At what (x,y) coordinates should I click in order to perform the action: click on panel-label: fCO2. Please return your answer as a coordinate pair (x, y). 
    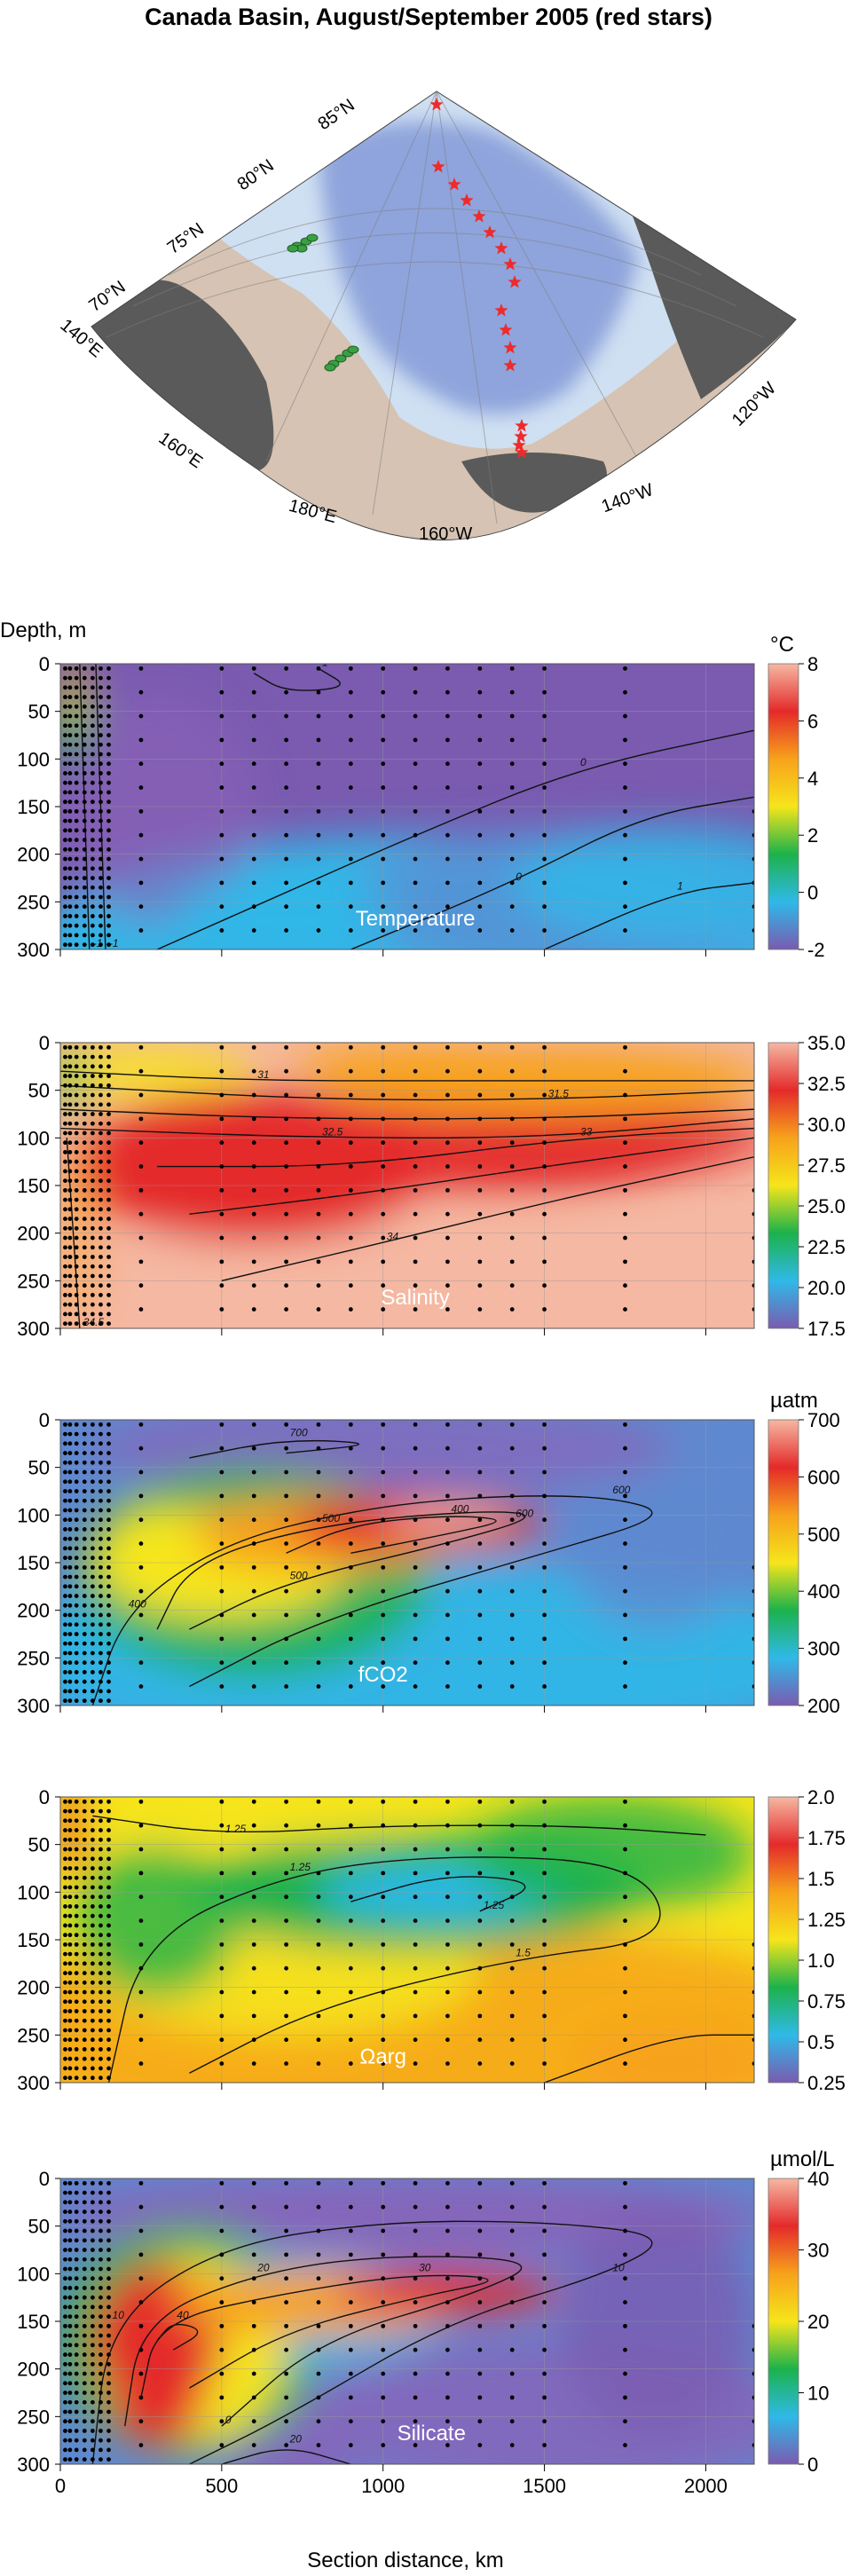
    Looking at the image, I should click on (383, 1675).